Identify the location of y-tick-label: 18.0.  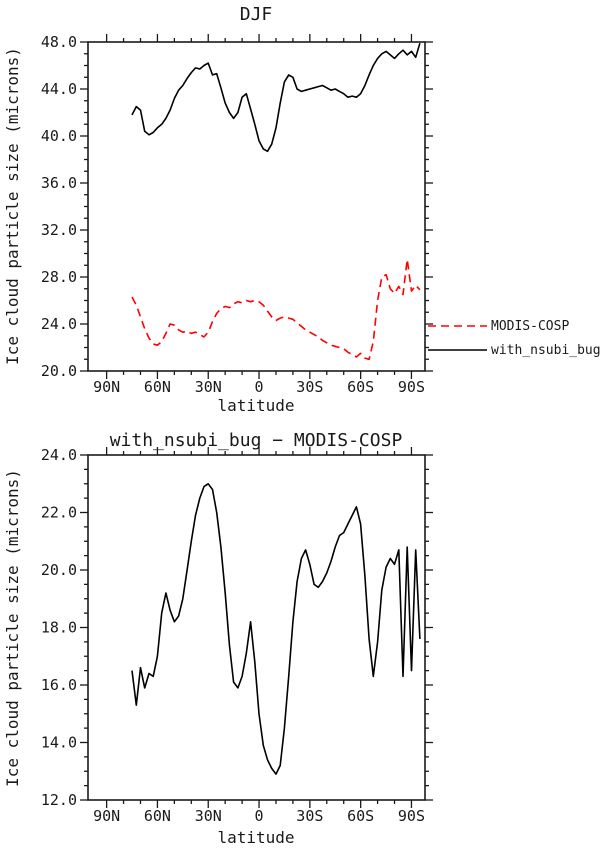
(59, 628).